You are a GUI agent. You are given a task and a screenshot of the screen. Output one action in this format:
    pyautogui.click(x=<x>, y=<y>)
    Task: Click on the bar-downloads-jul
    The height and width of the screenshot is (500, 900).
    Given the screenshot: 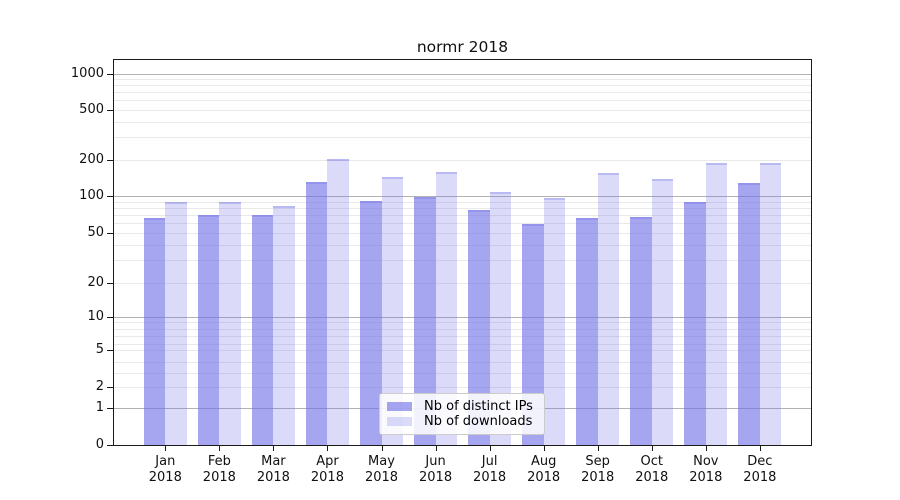 What is the action you would take?
    pyautogui.click(x=500, y=318)
    